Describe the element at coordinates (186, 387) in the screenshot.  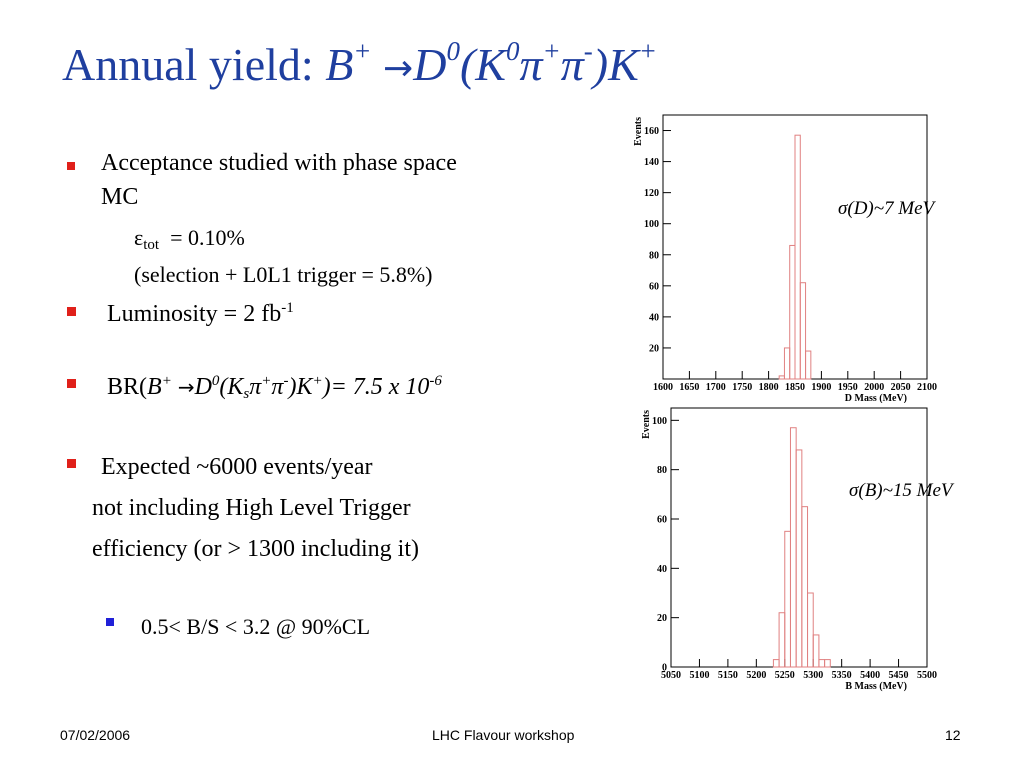
I see `br-arrow-icon: →` at that location.